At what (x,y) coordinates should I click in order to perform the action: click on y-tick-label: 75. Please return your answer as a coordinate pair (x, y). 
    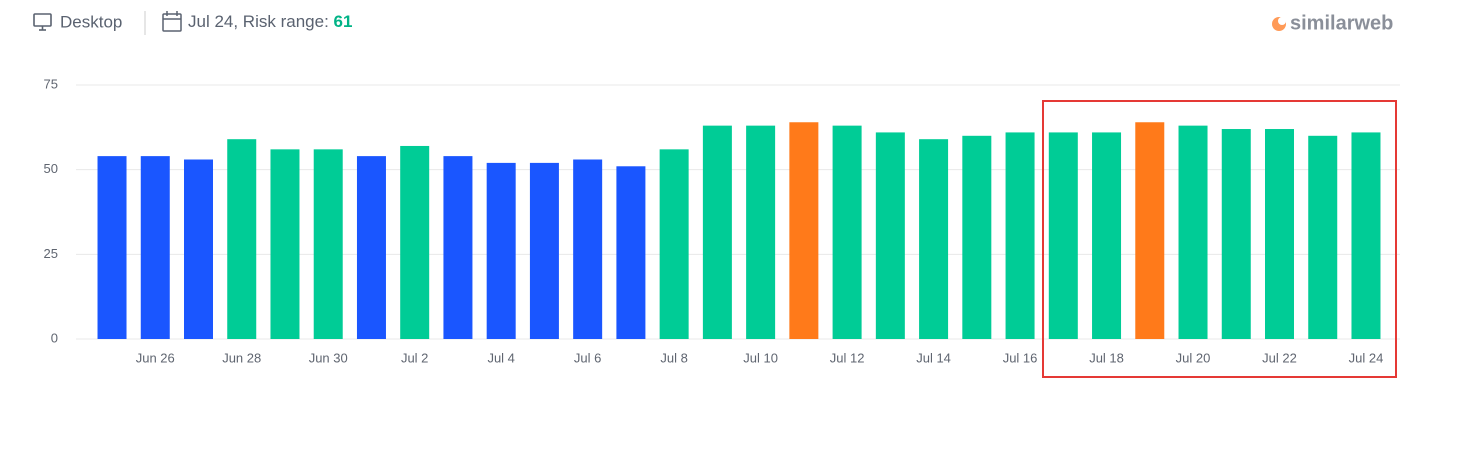
    Looking at the image, I should click on (51, 83).